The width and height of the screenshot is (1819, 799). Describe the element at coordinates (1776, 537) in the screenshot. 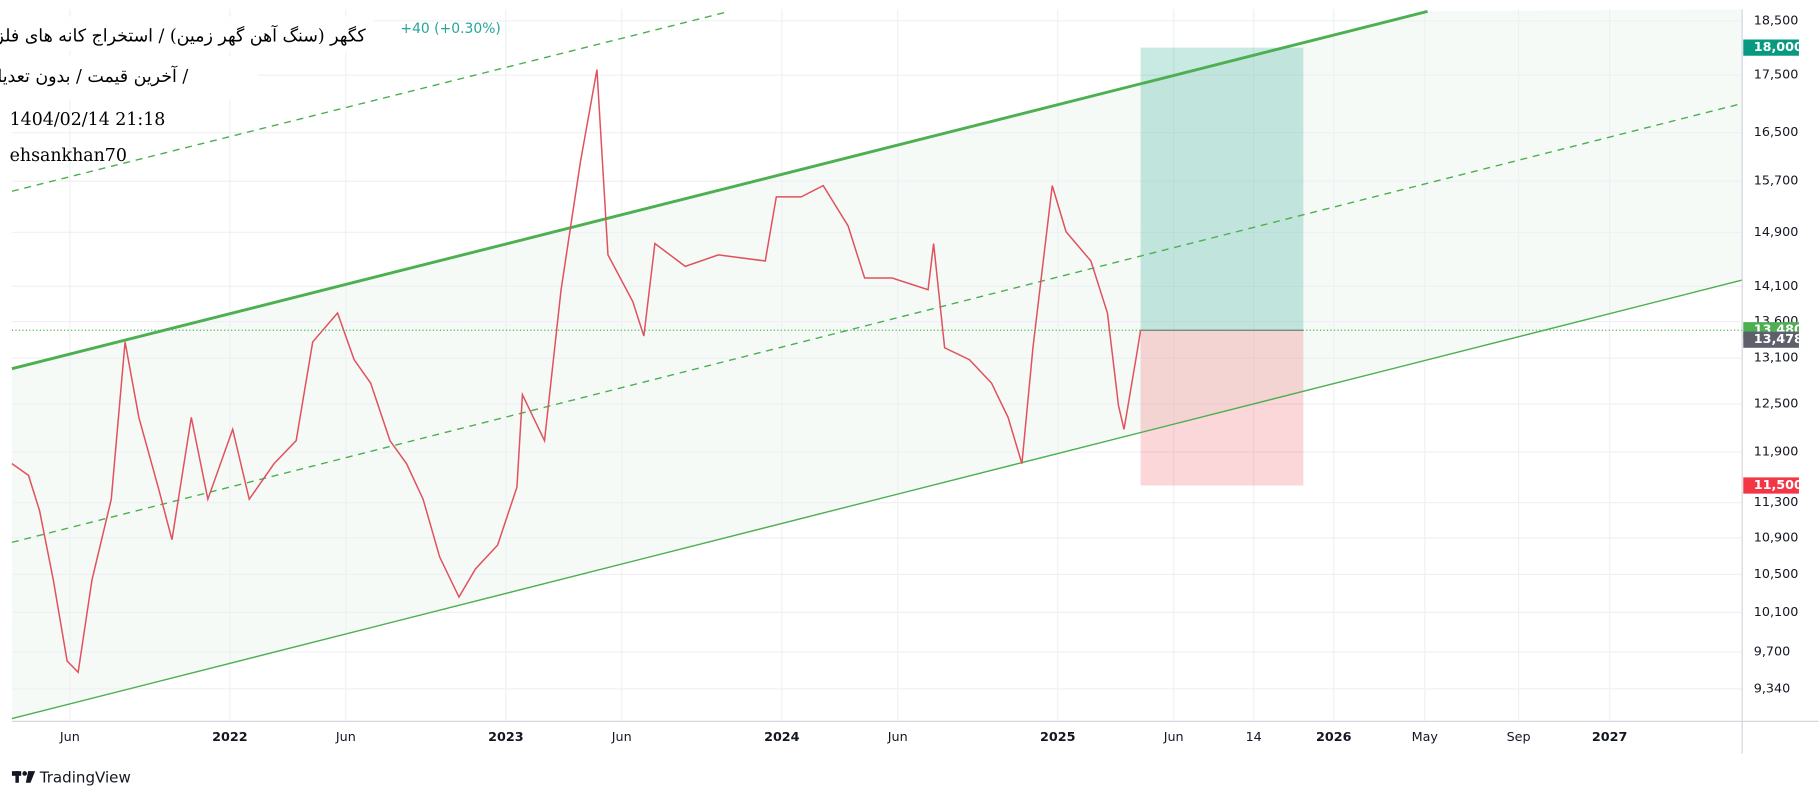

I see `y-tick-label: 10,900` at that location.